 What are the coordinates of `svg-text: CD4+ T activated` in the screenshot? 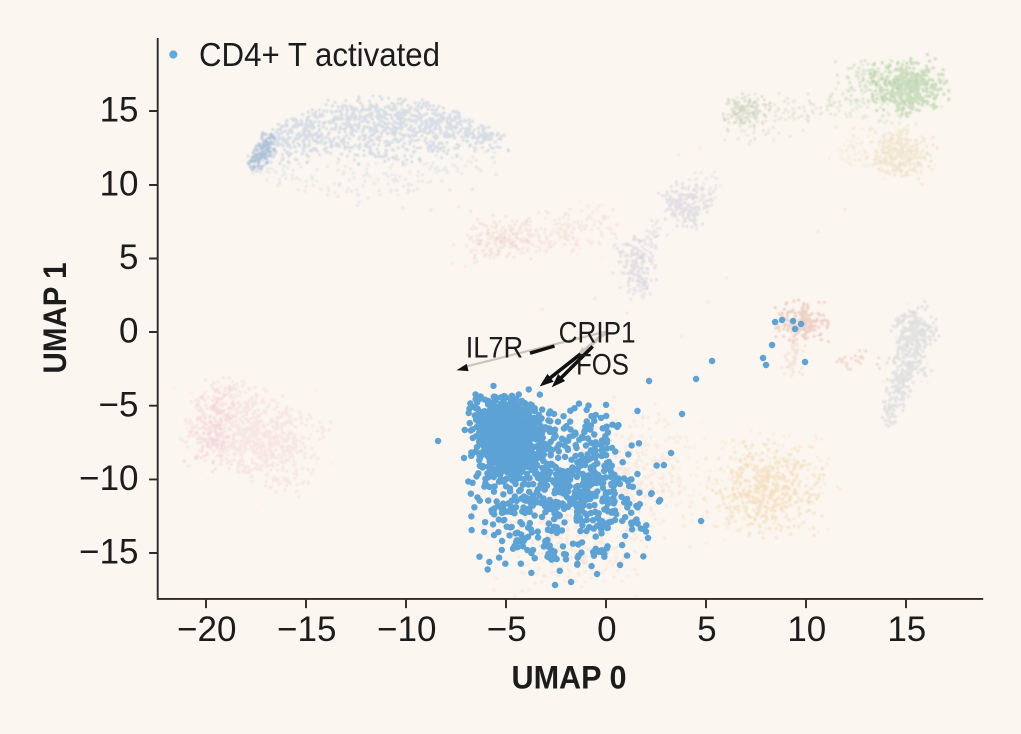 It's located at (319, 55).